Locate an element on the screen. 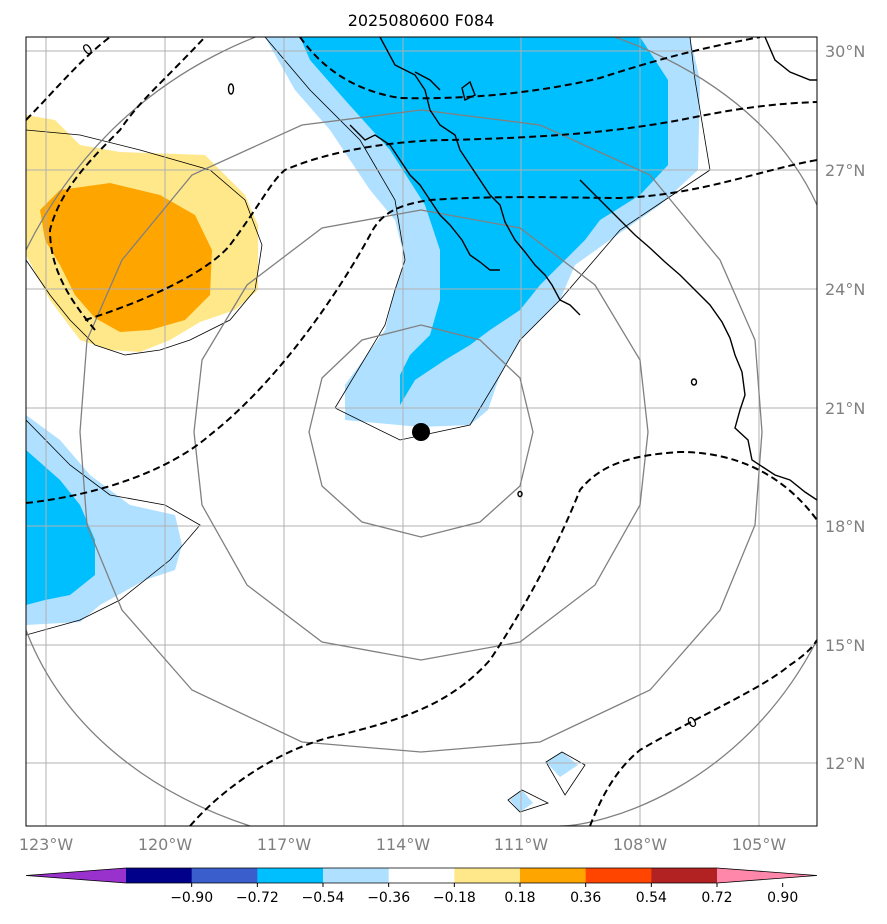 This screenshot has width=887, height=924. map-title: 2025080600 F084 is located at coordinates (421, 20).